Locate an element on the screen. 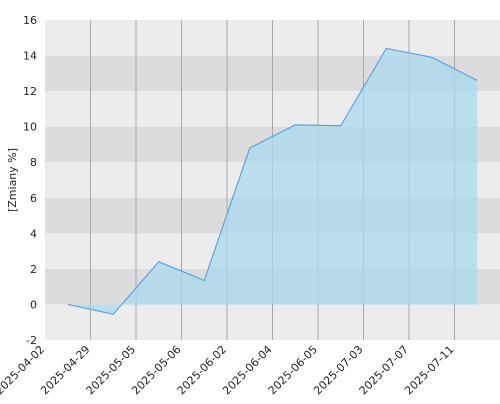  y-tick-label: -2 is located at coordinates (31, 340).